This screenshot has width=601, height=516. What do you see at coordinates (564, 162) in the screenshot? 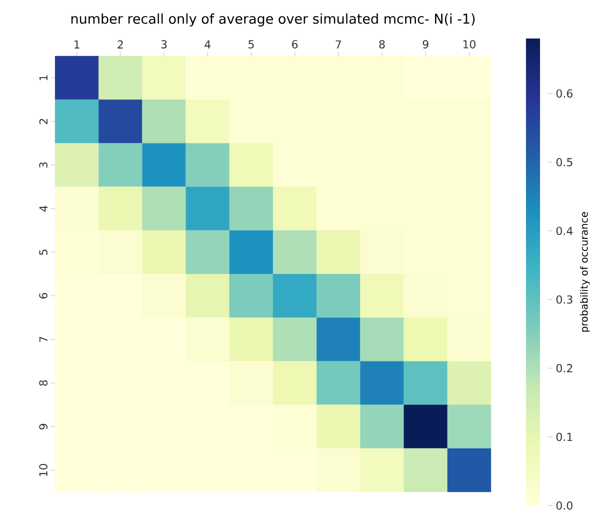
I see `color-bar-label: 0.5` at bounding box center [564, 162].